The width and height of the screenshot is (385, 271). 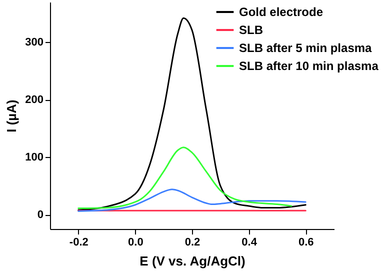 I want to click on x-tick-label: -0.2, so click(x=78, y=242).